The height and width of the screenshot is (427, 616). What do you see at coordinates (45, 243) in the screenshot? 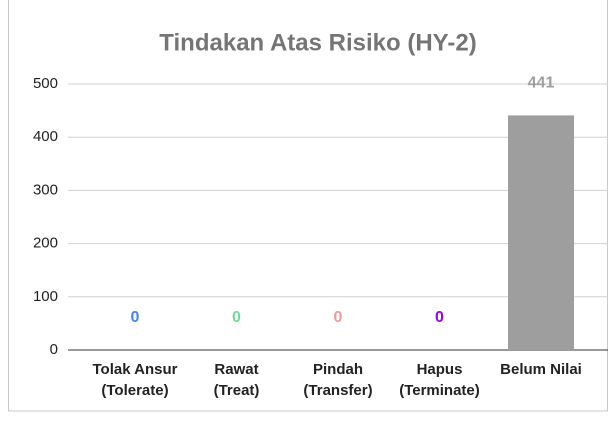
I see `y-tick-label: 200` at bounding box center [45, 243].